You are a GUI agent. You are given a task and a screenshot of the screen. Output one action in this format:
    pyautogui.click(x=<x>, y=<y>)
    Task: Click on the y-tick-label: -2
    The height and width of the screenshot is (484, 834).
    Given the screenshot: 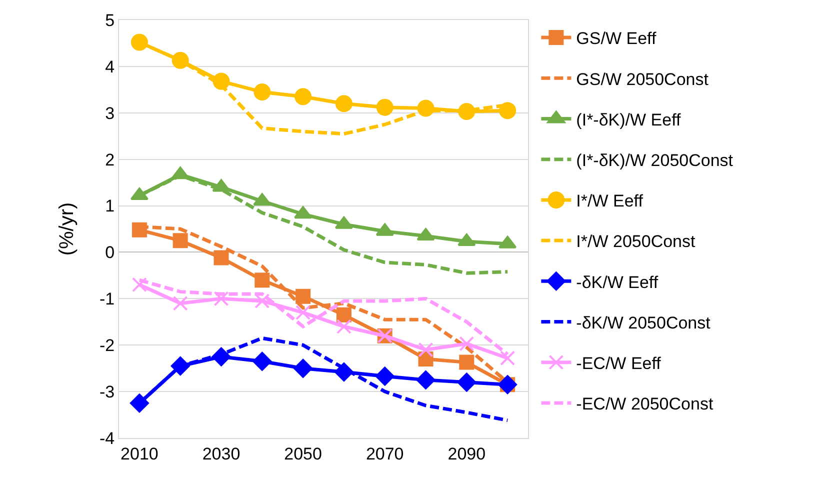 What is the action you would take?
    pyautogui.click(x=107, y=346)
    